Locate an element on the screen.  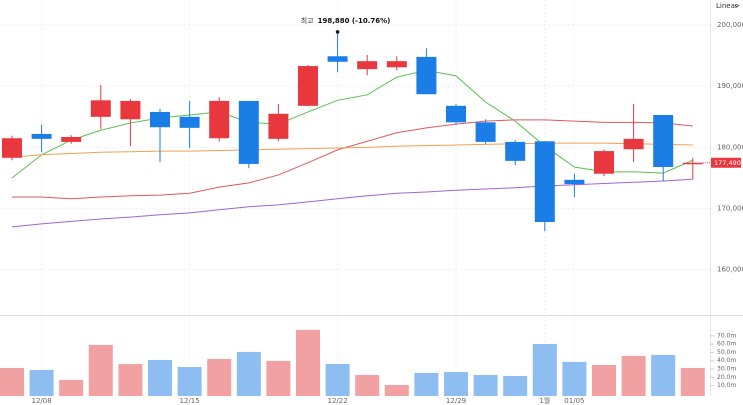
volume-tick-label: 30.0m is located at coordinates (726, 369).